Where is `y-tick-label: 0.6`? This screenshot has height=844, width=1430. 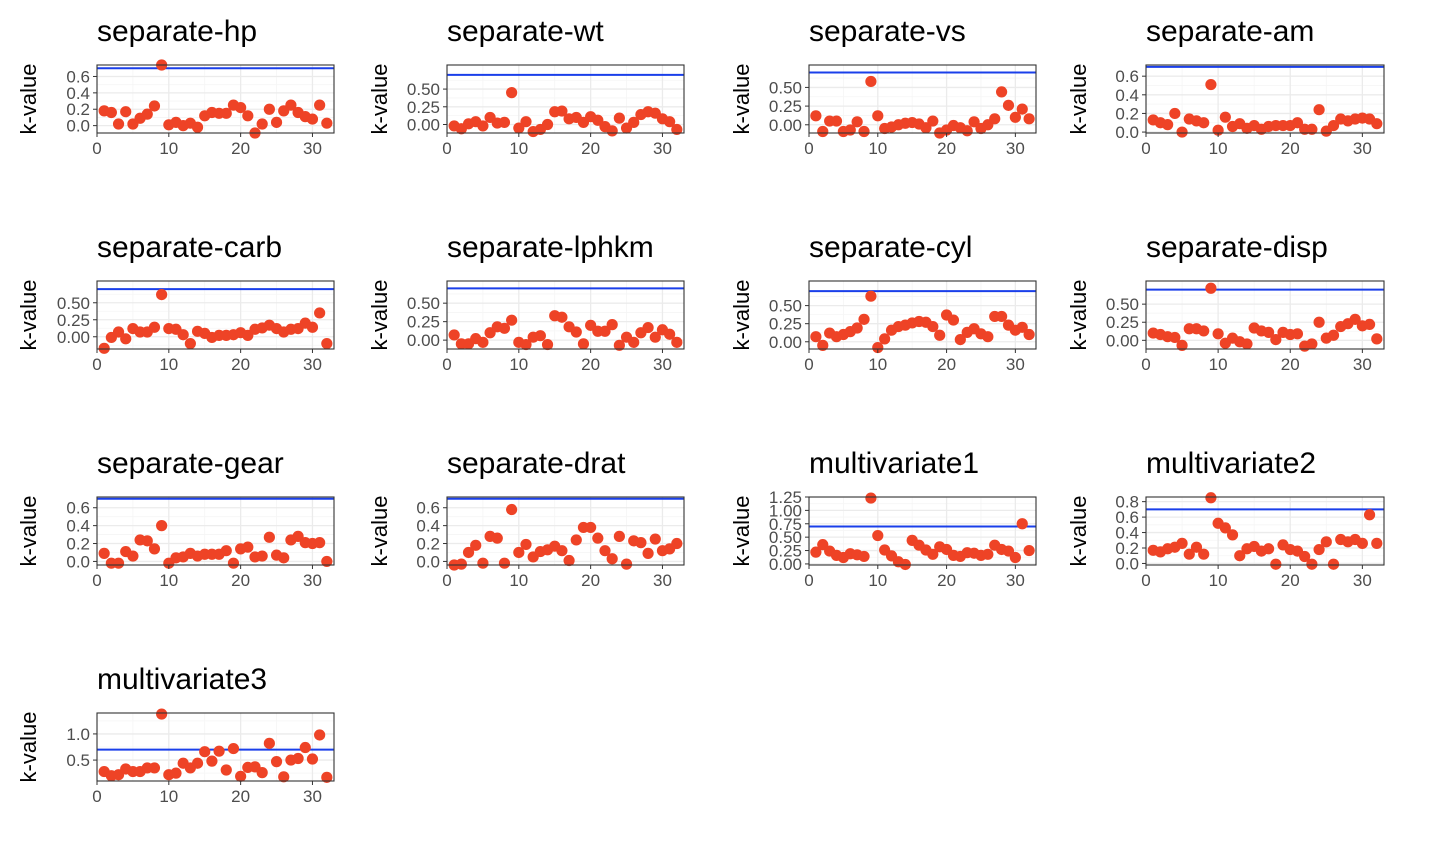 y-tick-label: 0.6 is located at coordinates (78, 508).